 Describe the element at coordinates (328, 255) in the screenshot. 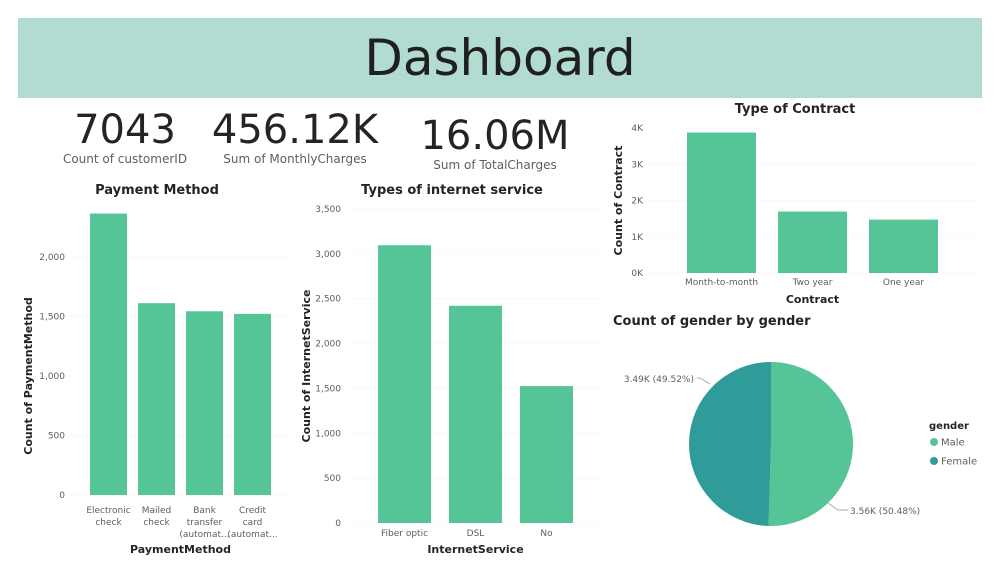

I see `y-tick-label: 3,000` at that location.